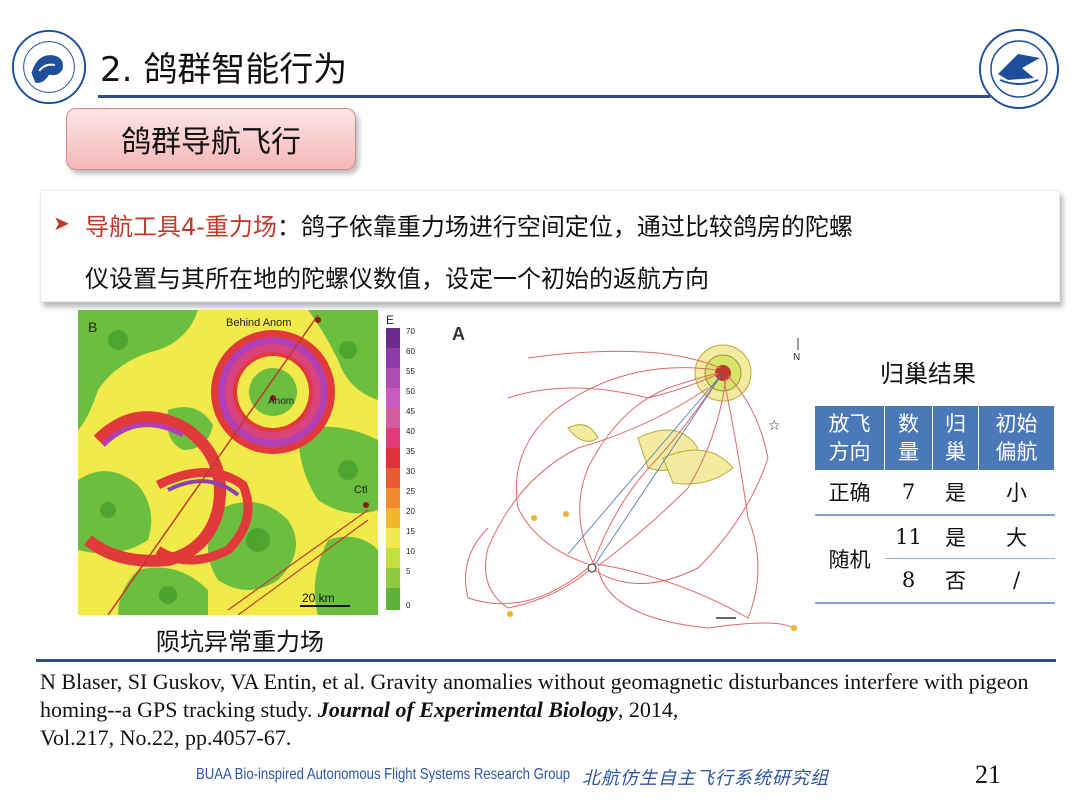 This screenshot has width=1080, height=810. What do you see at coordinates (410, 471) in the screenshot?
I see `colorbar-tick: 30` at bounding box center [410, 471].